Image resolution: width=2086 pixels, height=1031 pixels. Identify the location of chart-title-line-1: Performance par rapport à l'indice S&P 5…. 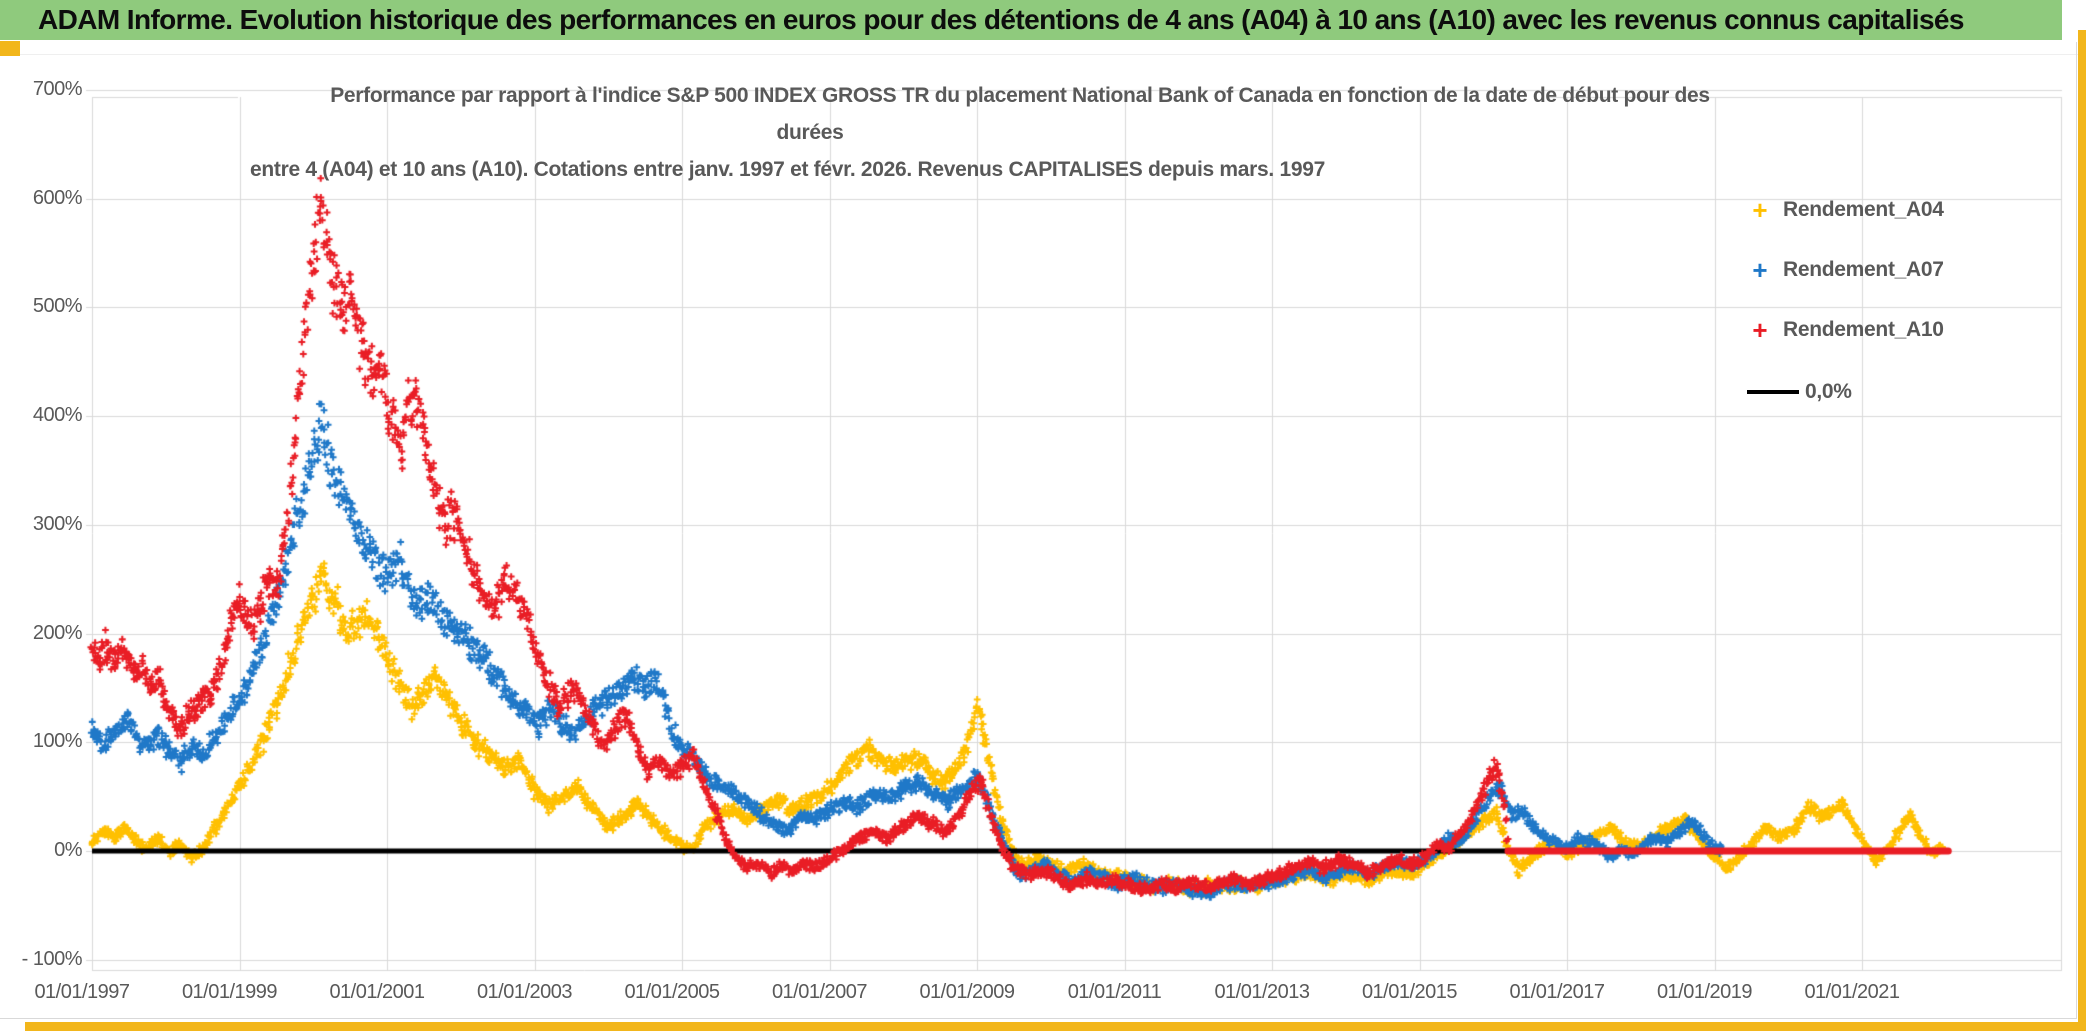
(1020, 95).